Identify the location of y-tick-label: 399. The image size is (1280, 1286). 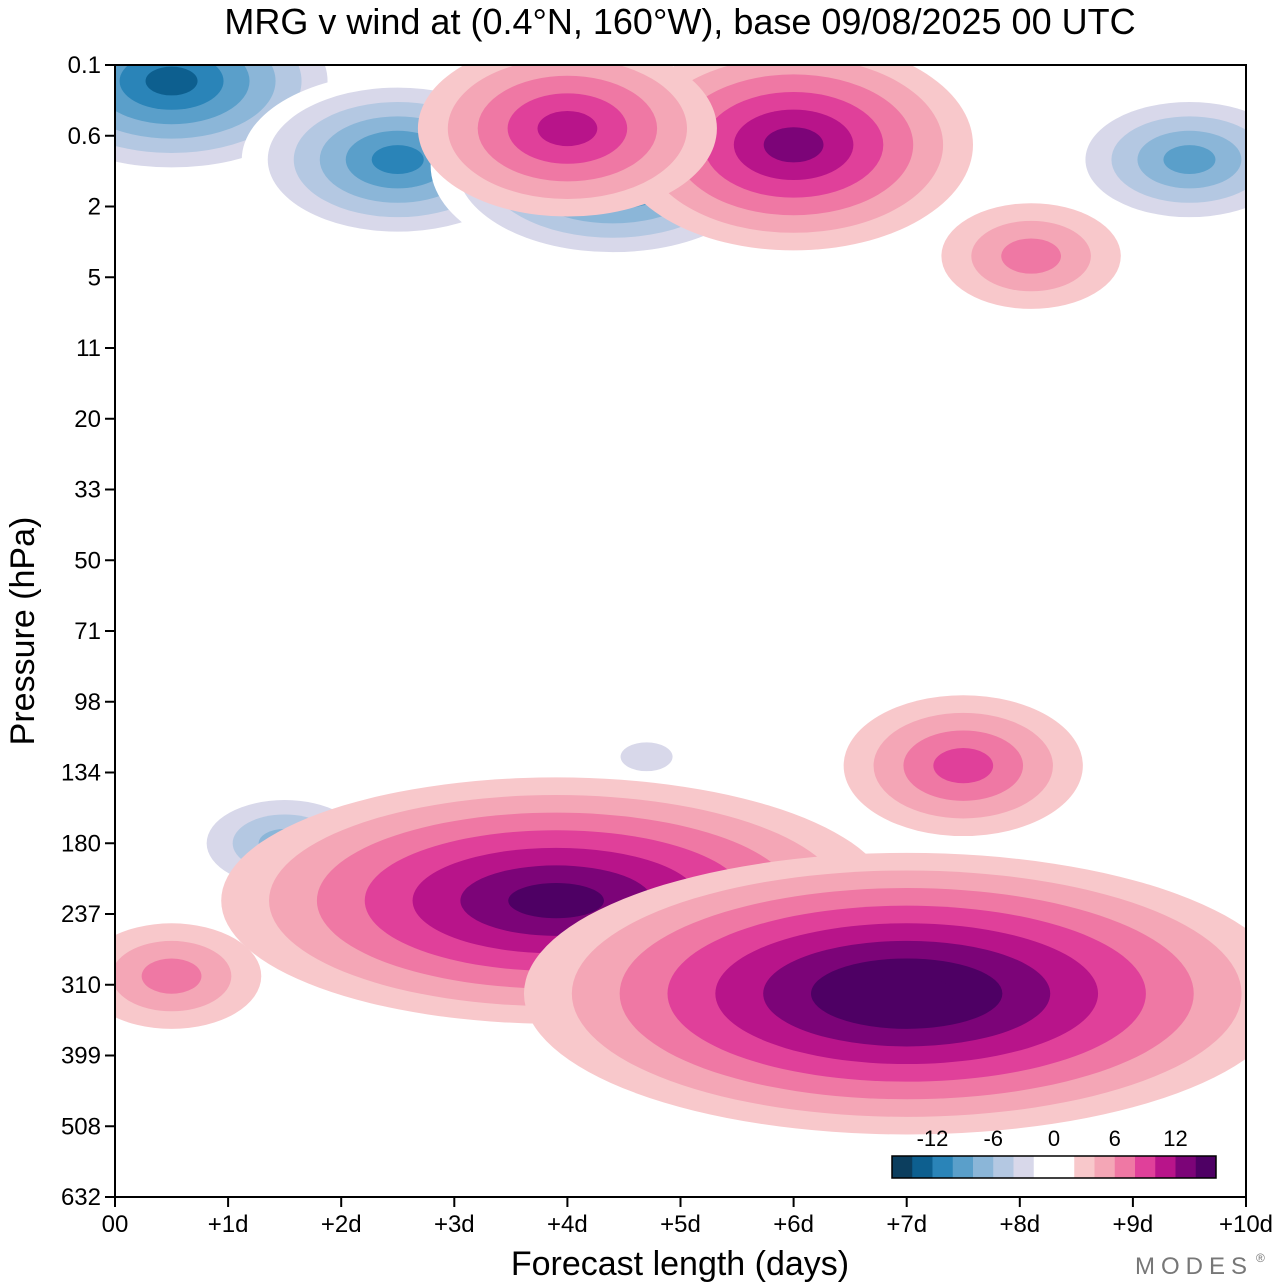
(81, 1056).